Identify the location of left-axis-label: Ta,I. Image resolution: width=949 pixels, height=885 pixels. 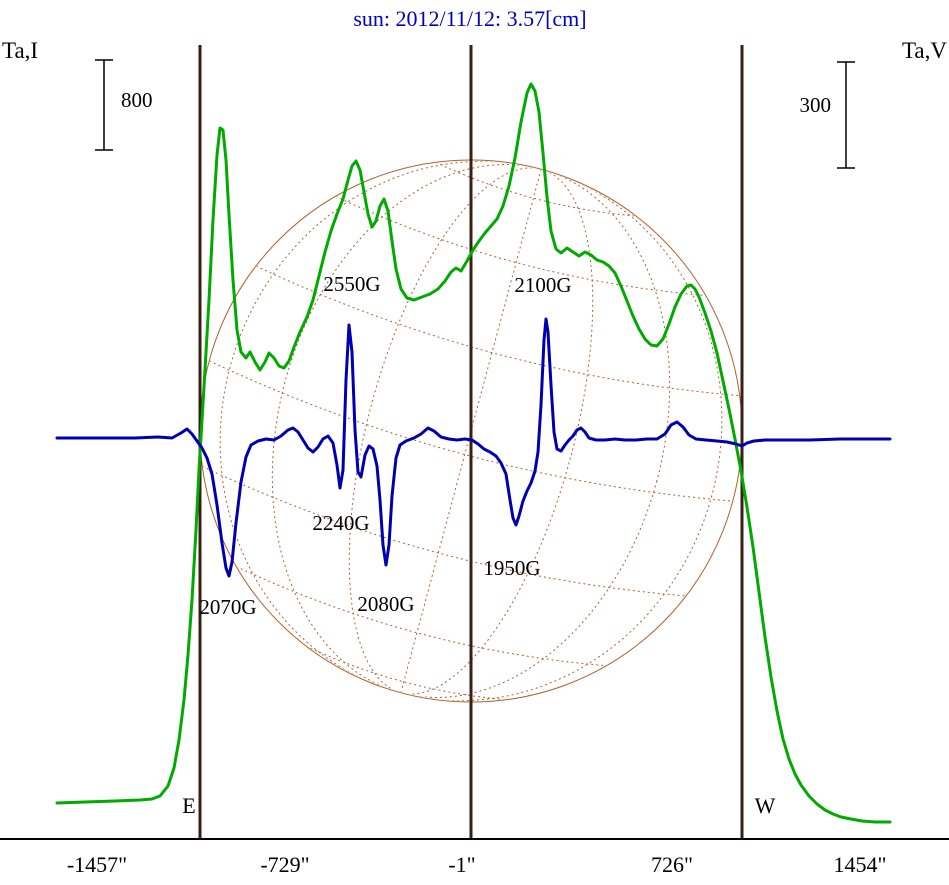
(20, 50).